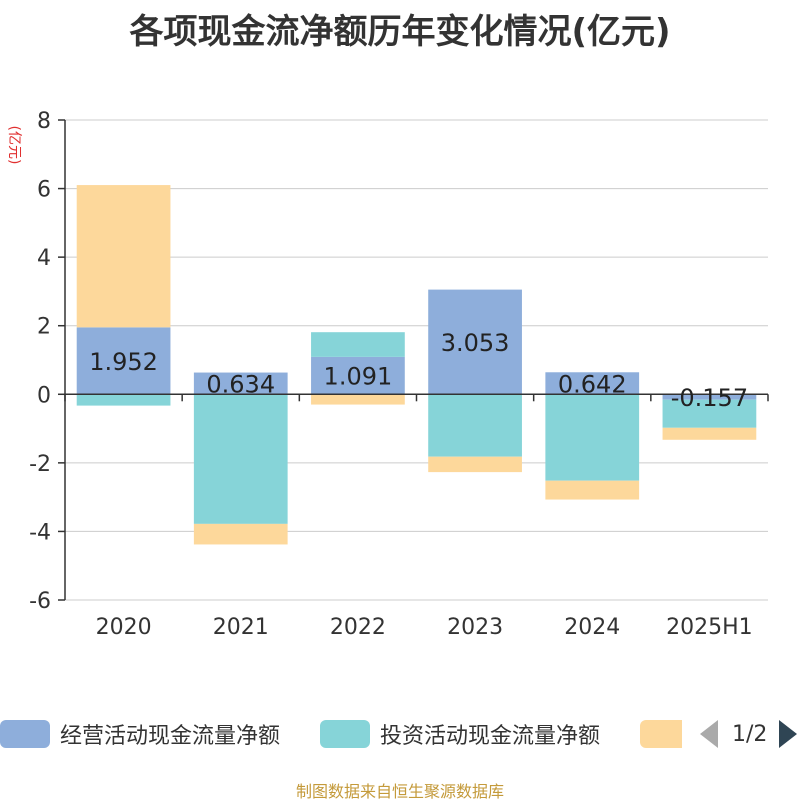 This screenshot has height=802, width=800. I want to click on bar-2-2025H1, so click(709, 433).